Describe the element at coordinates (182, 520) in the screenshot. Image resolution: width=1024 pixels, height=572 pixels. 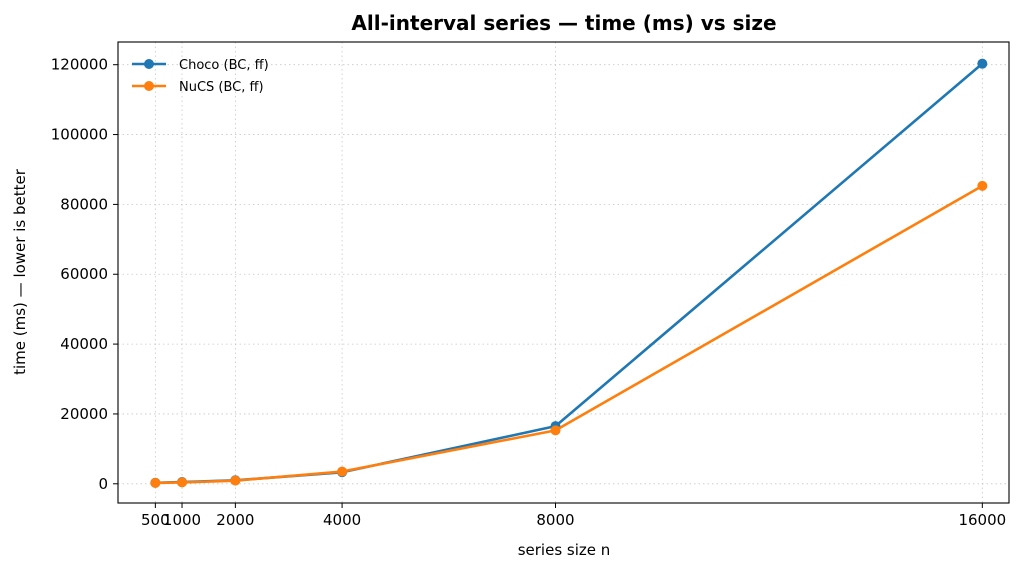
I see `x-tick-label: 1000` at that location.